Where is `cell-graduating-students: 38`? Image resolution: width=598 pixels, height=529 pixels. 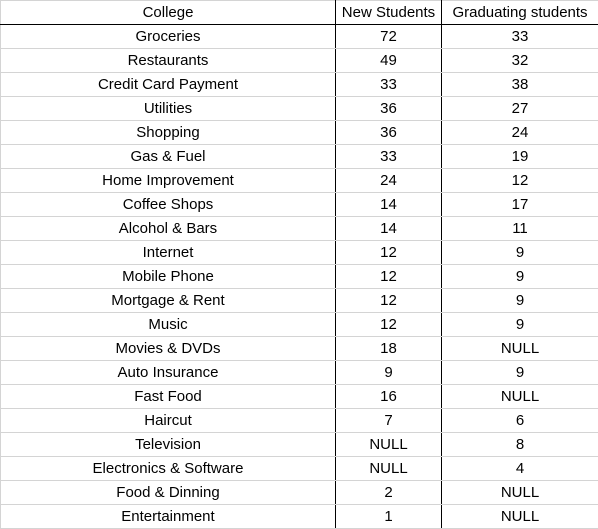
cell-graduating-students: 38 is located at coordinates (520, 85).